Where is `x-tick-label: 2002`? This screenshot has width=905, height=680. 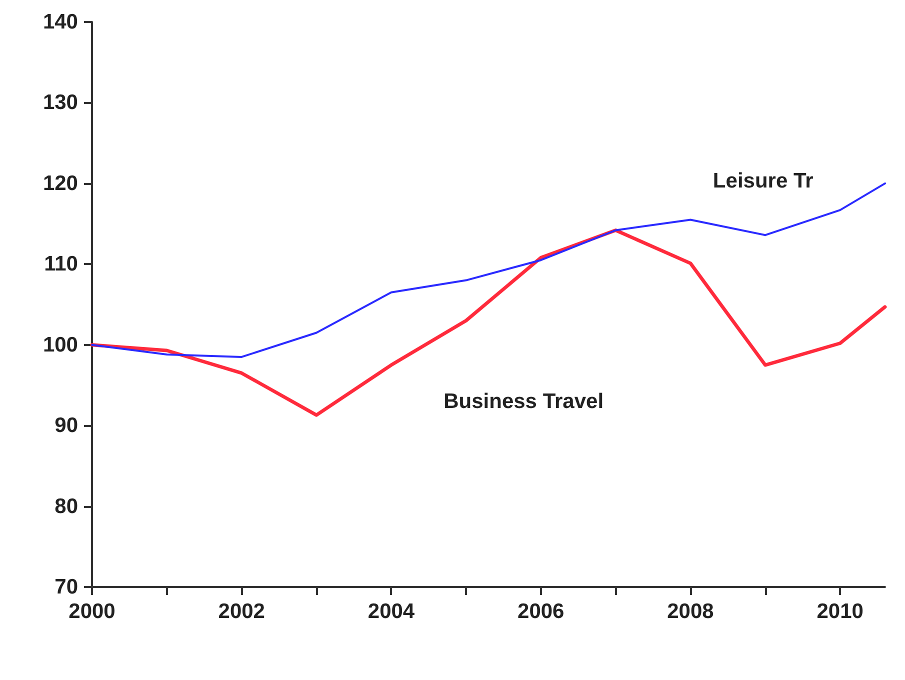
x-tick-label: 2002 is located at coordinates (241, 611).